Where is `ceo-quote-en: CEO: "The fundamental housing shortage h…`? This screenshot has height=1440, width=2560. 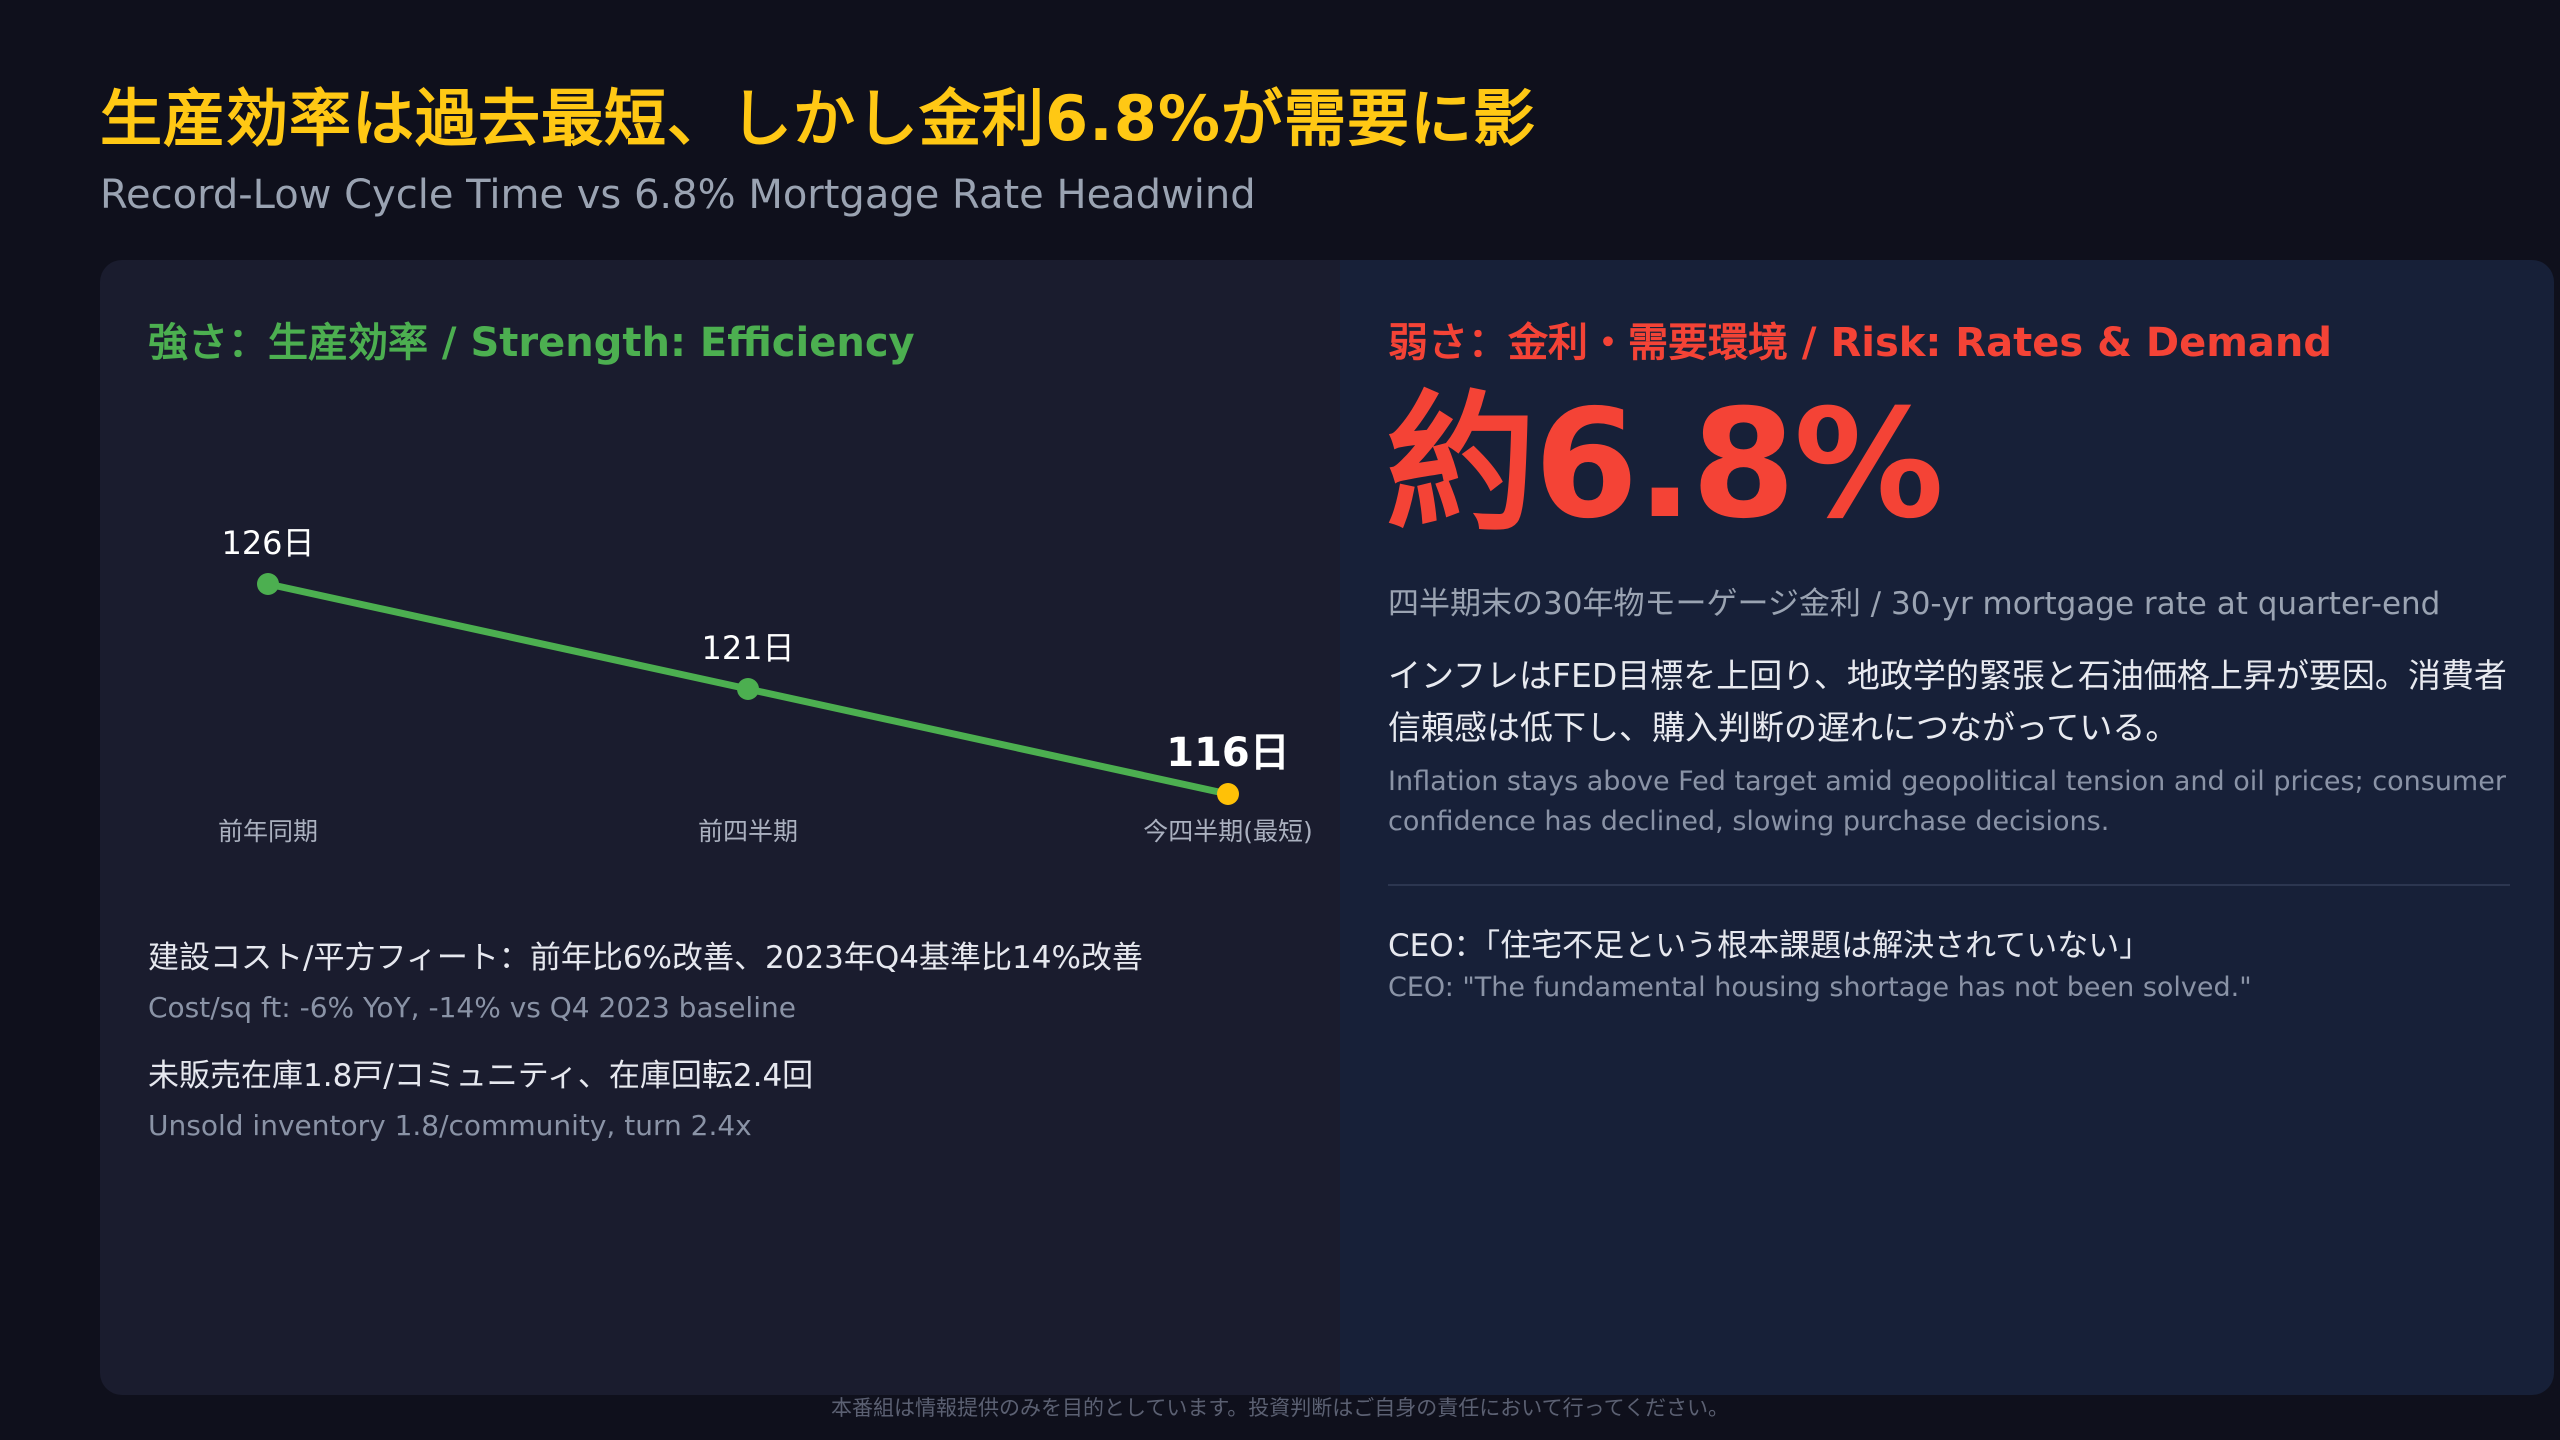
ceo-quote-en: CEO: "The fundamental housing shortage h… is located at coordinates (1820, 987).